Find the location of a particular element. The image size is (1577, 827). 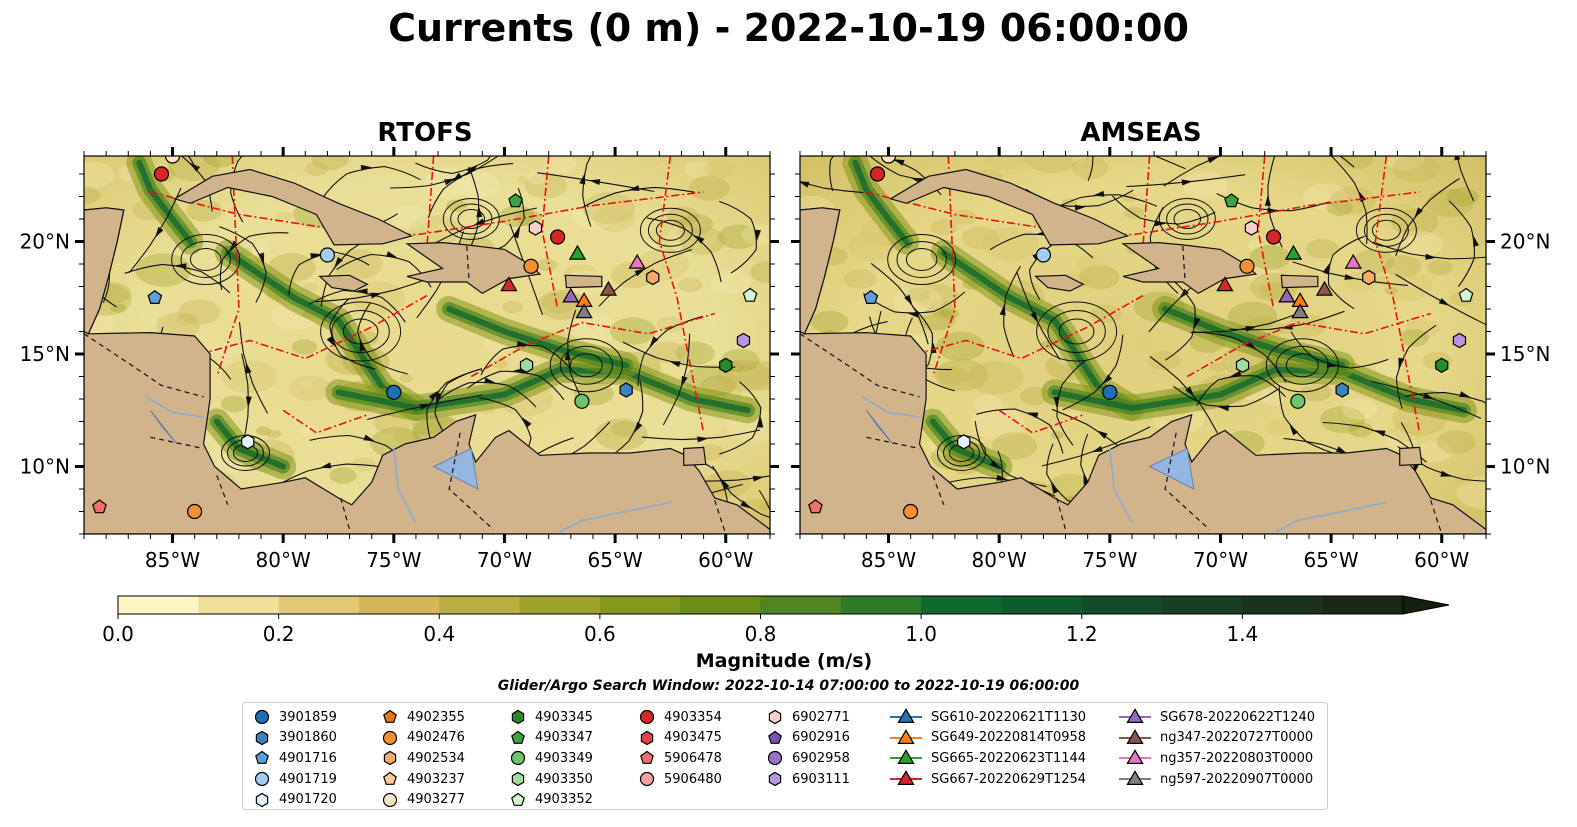

legend-label: 6902958 is located at coordinates (821, 758).